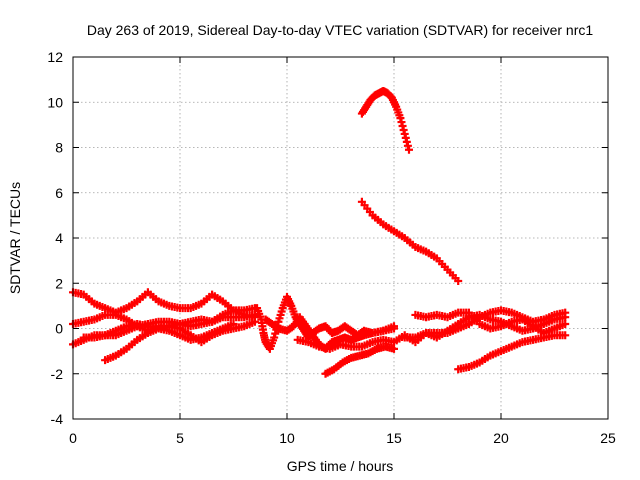 The image size is (640, 480). I want to click on x-tick-label: 5, so click(180, 438).